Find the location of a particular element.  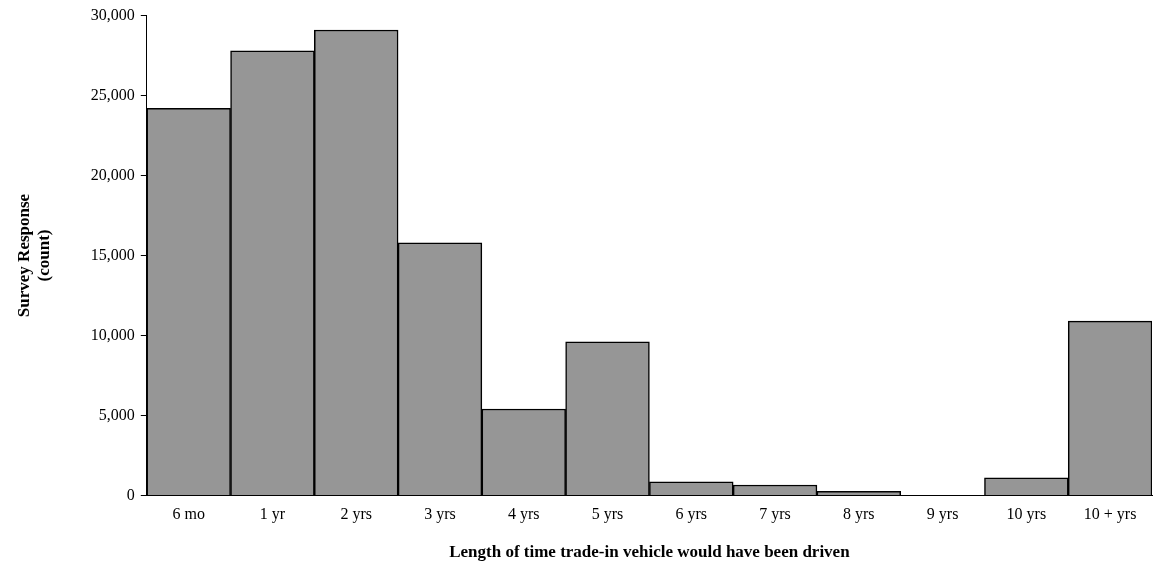

x-tick-label: 8 yrs is located at coordinates (859, 514).